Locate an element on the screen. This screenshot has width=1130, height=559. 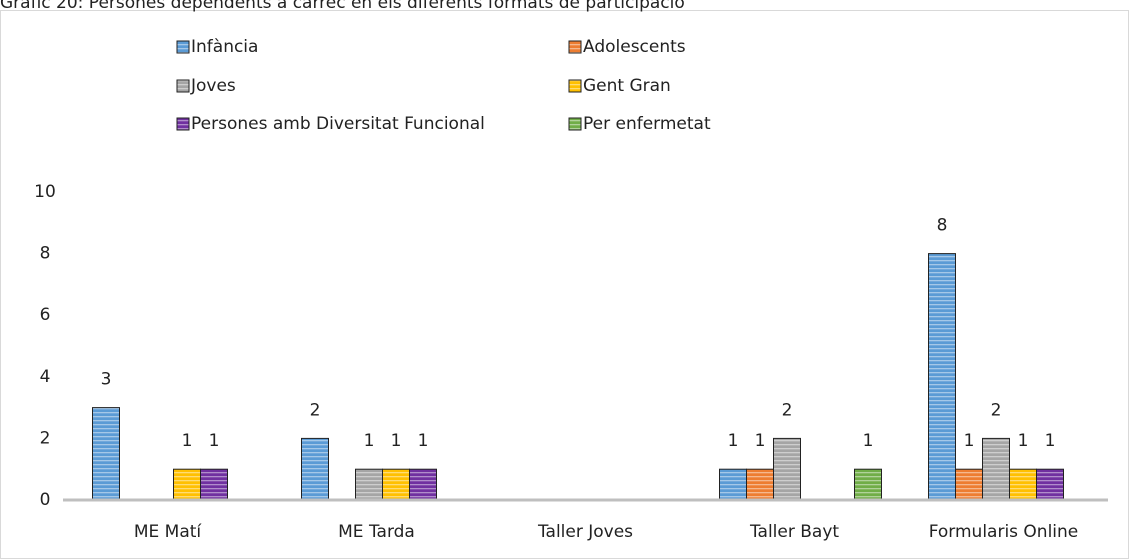
y-tick-label: 6 is located at coordinates (45, 315).